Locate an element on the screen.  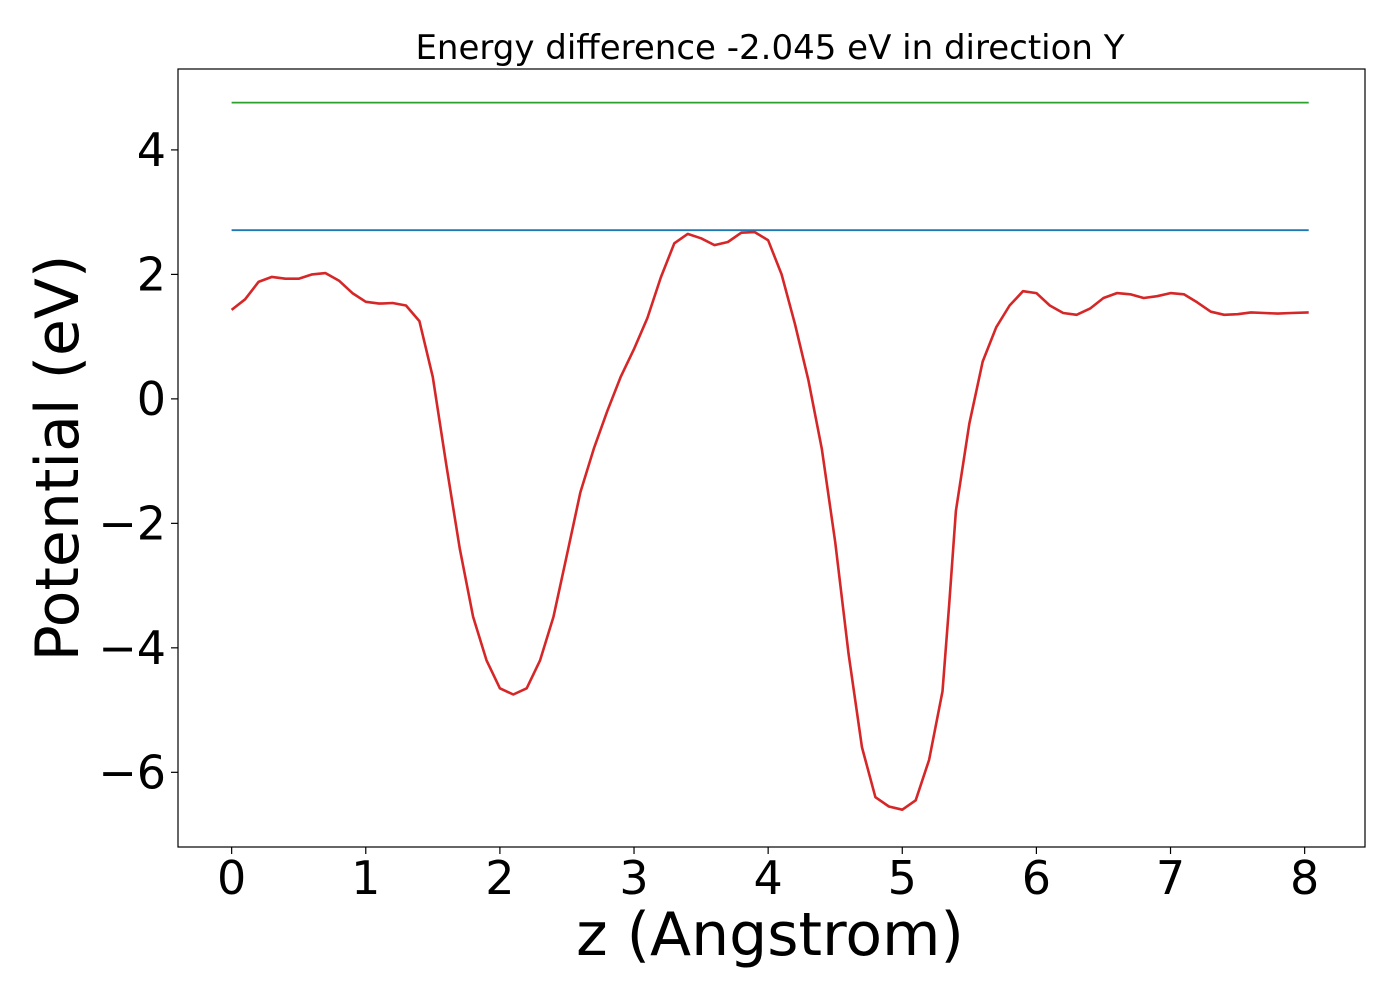
x-tick-label: 7 is located at coordinates (1170, 878).